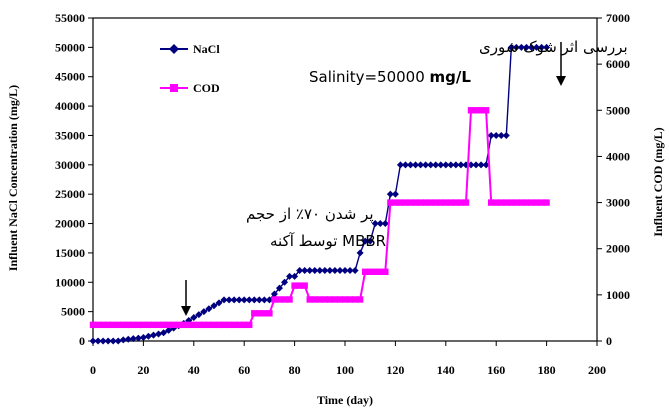 The height and width of the screenshot is (415, 669). I want to click on right-y-tick-label: 3000, so click(618, 203).